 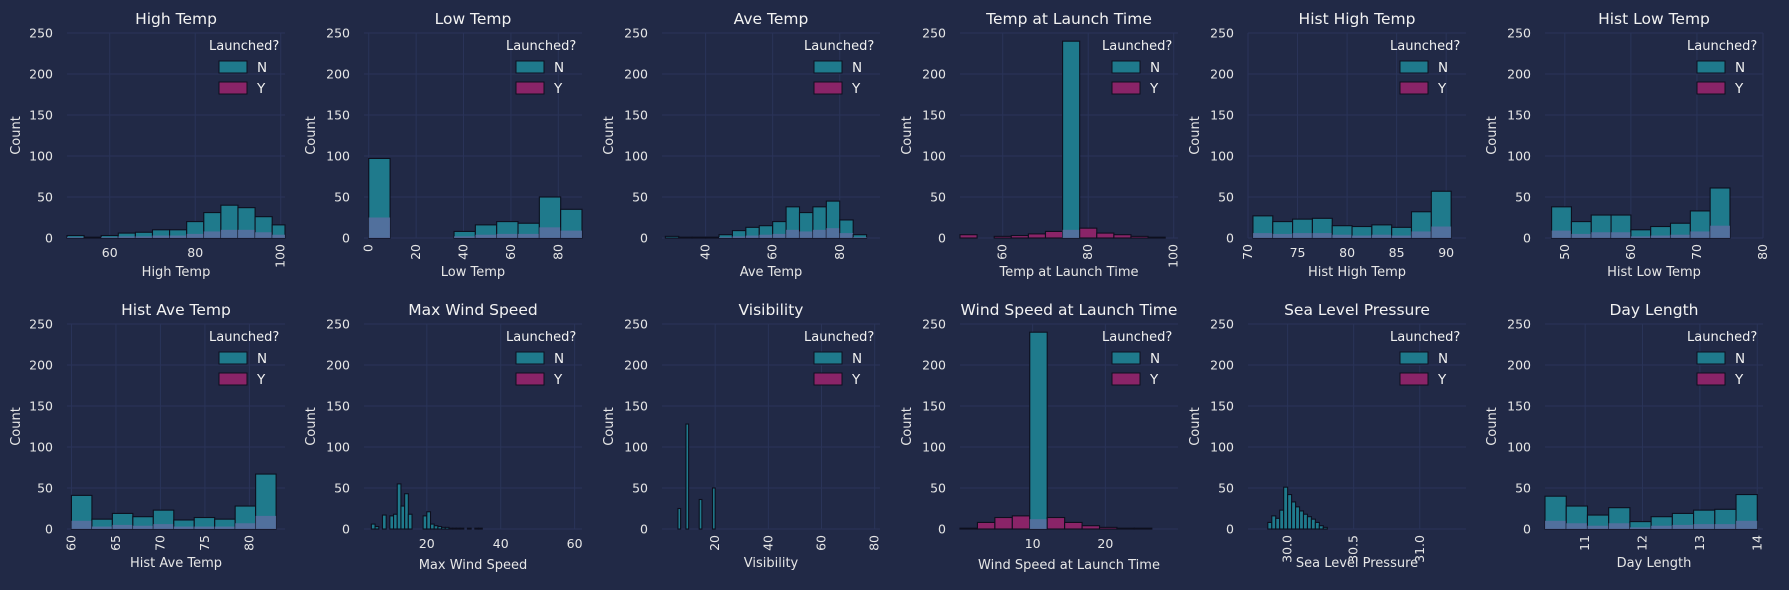 What do you see at coordinates (1584, 543) in the screenshot?
I see `x-tick-label: 11` at bounding box center [1584, 543].